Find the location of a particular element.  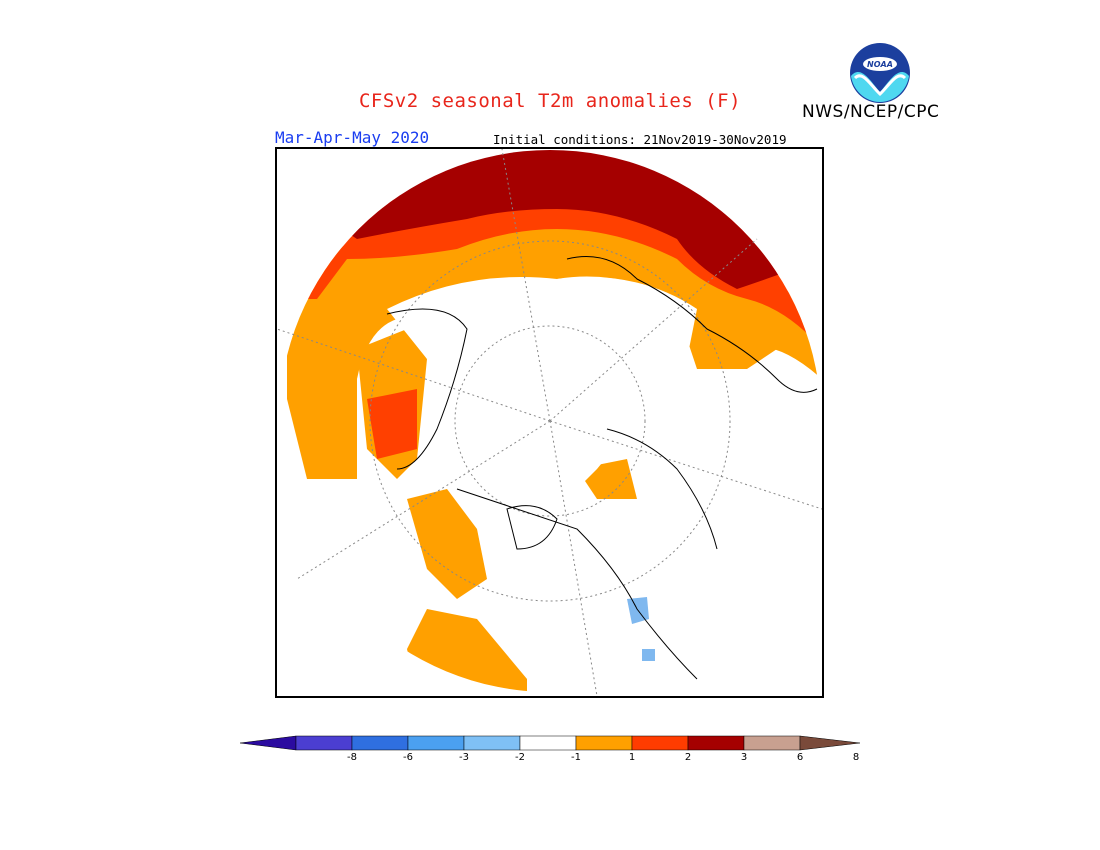

coastline-eurasia is located at coordinates (692, 324).